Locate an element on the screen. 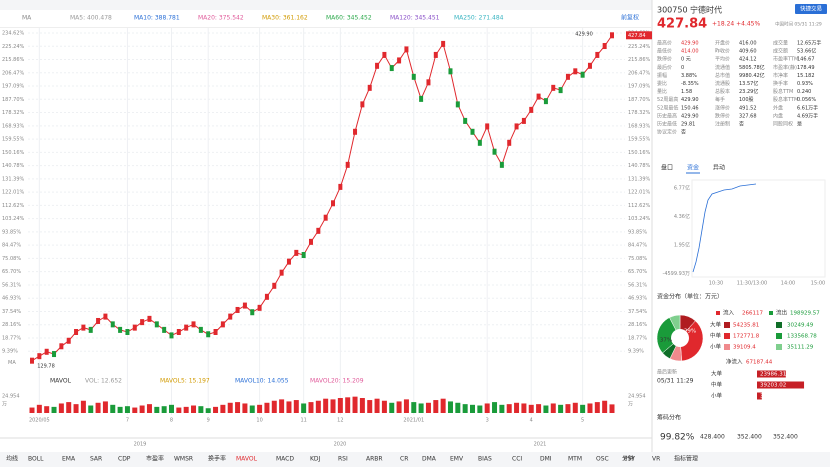  label: 万 is located at coordinates (4, 405).